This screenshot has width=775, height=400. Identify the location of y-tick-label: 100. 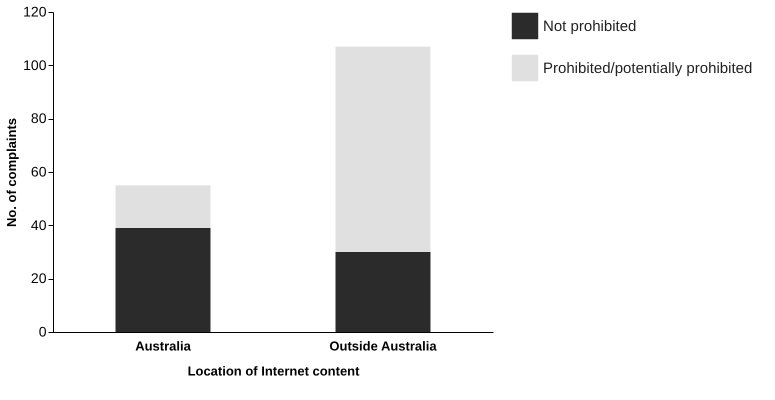
(35, 64).